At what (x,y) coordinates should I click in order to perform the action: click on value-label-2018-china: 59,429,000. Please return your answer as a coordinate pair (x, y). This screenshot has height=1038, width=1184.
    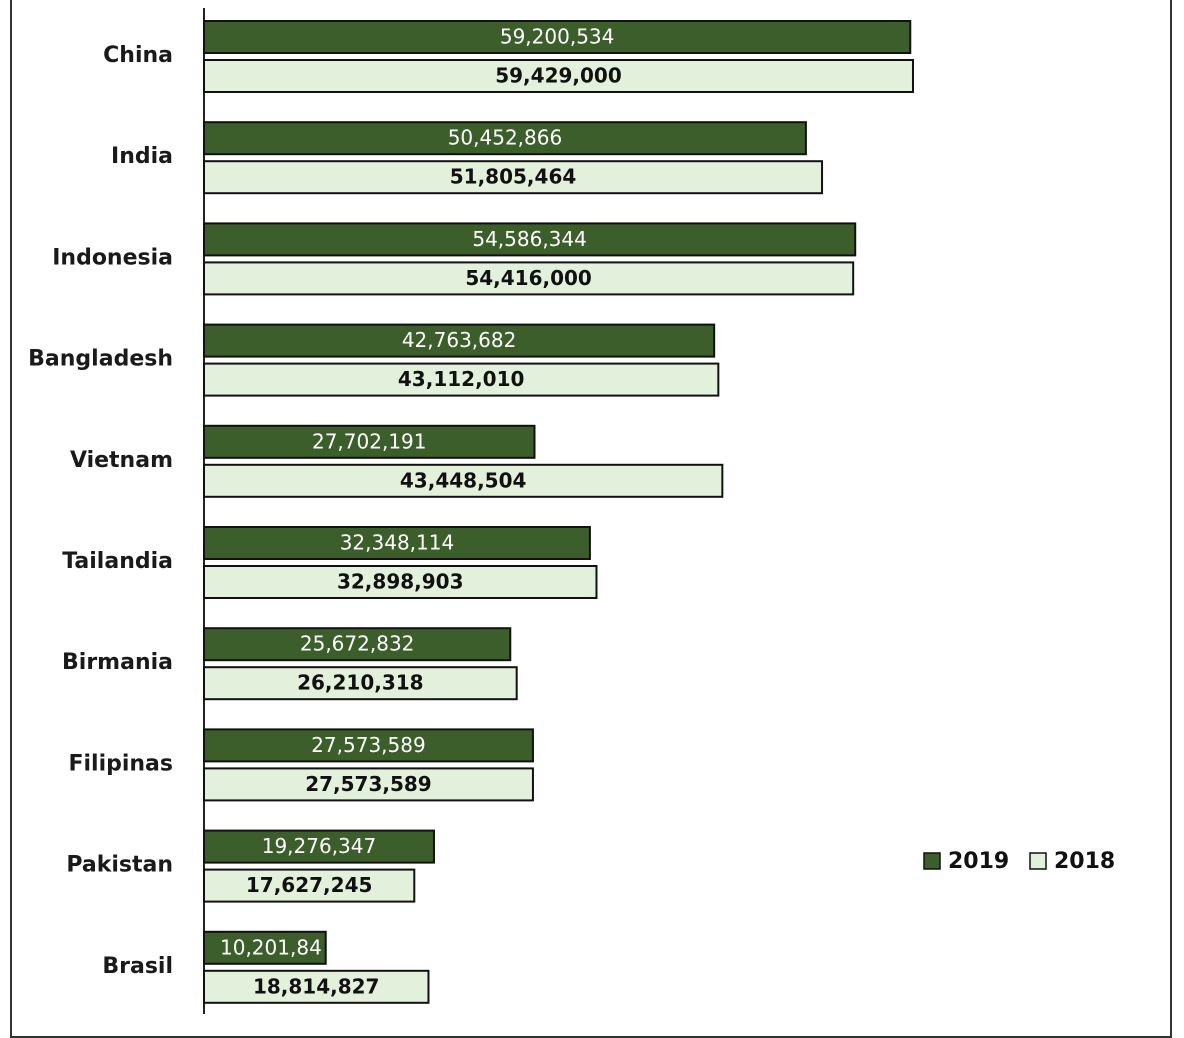
    Looking at the image, I should click on (558, 76).